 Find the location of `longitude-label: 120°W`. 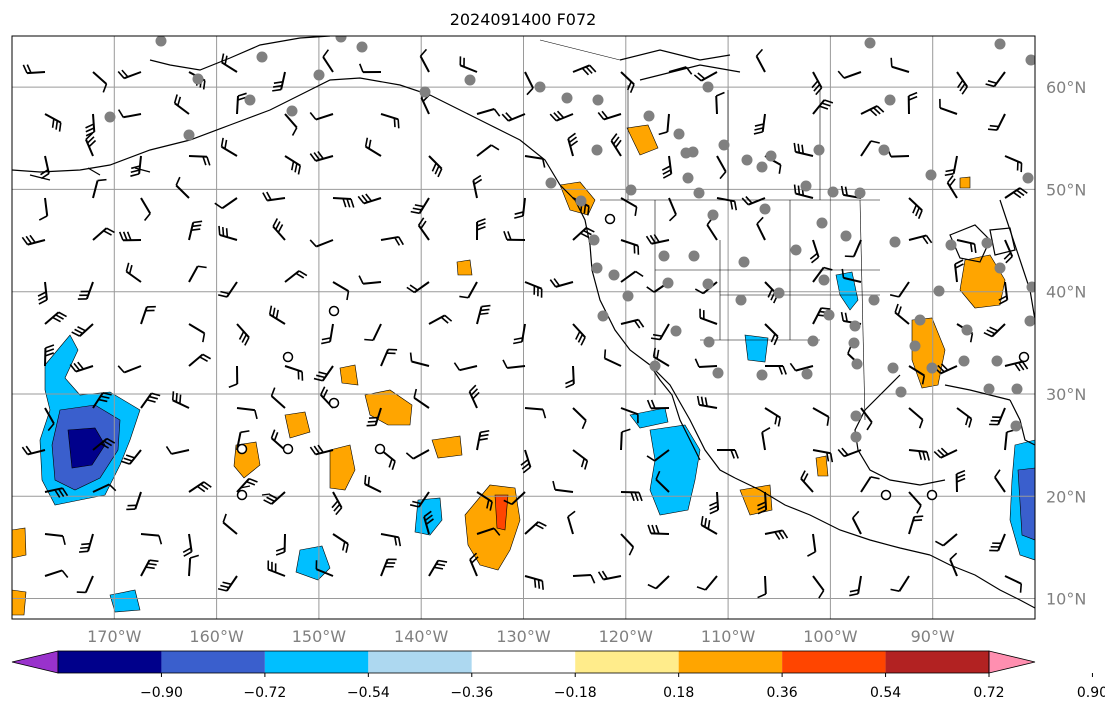

longitude-label: 120°W is located at coordinates (626, 636).